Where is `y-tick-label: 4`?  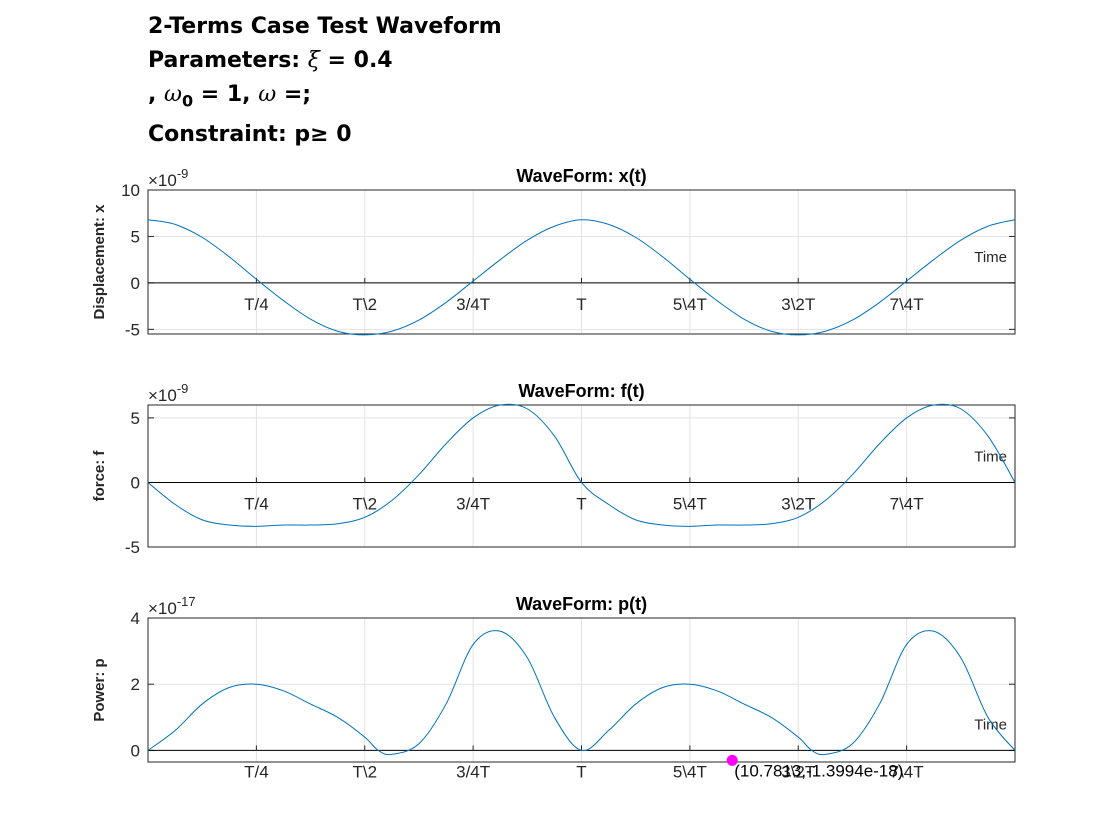 y-tick-label: 4 is located at coordinates (135, 618).